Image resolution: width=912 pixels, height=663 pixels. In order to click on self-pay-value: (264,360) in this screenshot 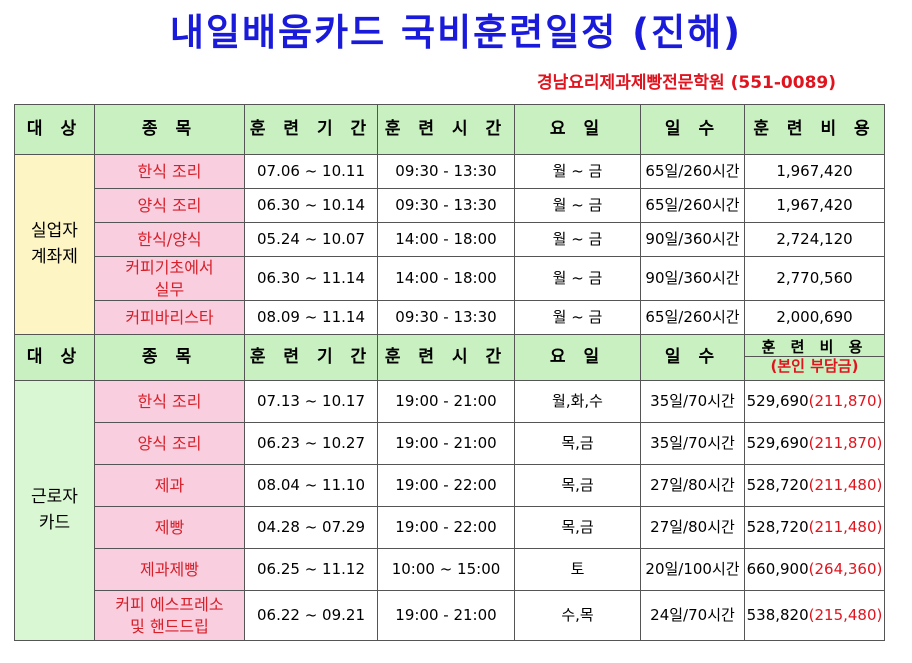, I will do `click(845, 569)`.